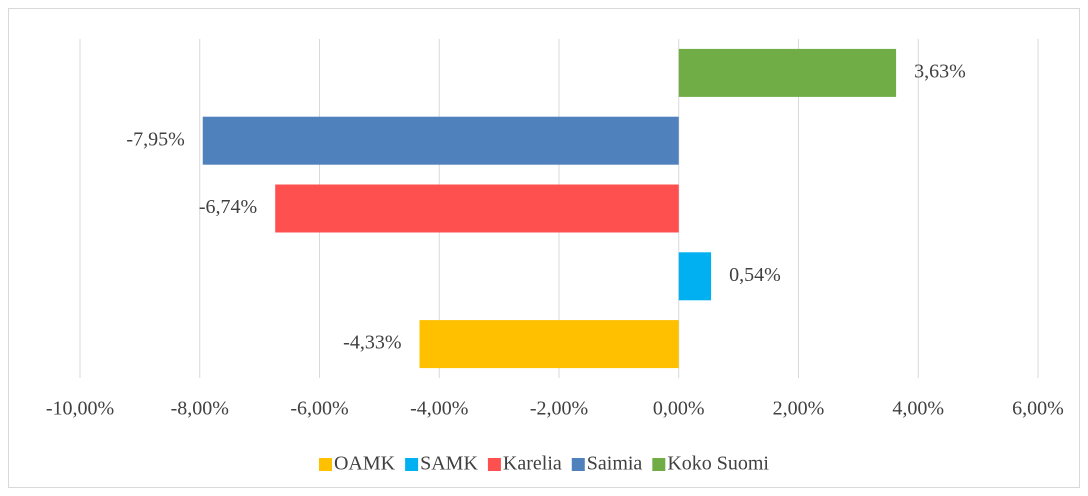 This screenshot has width=1088, height=496. I want to click on value-label: -6,74%, so click(228, 207).